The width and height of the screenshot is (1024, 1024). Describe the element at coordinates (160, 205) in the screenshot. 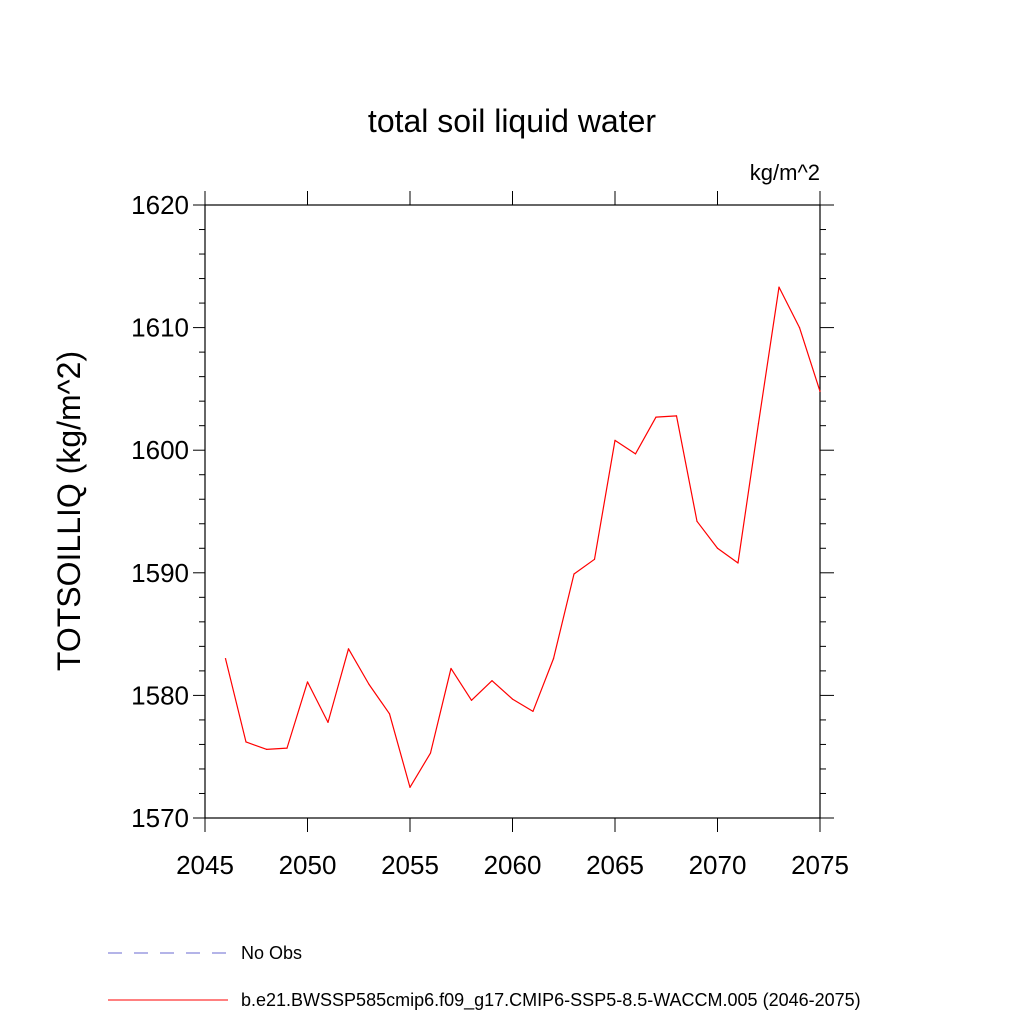

I see `y-tick-label: 1620` at that location.